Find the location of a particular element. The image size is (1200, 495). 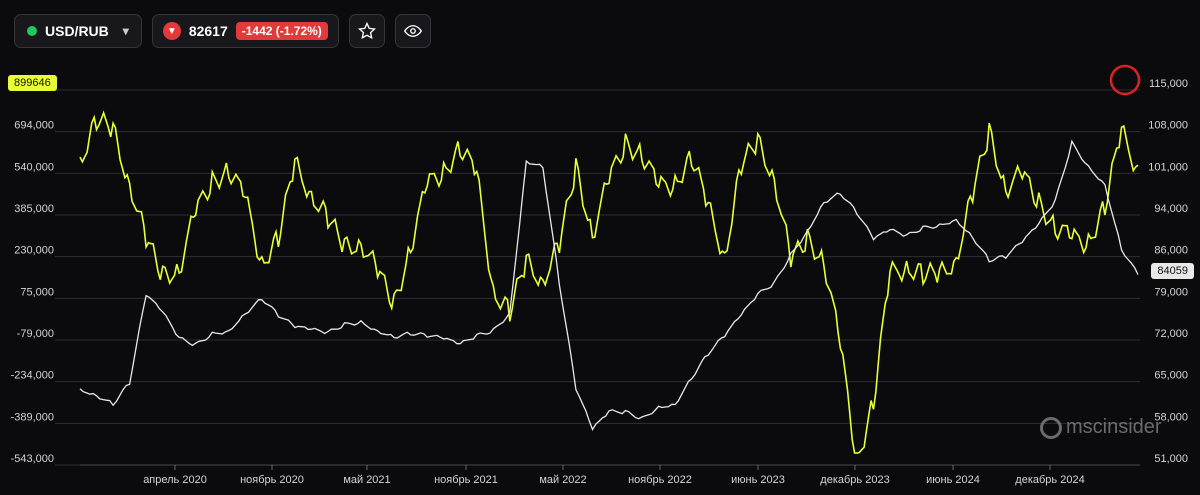

left-tick-label: 385,000 is located at coordinates (34, 209).